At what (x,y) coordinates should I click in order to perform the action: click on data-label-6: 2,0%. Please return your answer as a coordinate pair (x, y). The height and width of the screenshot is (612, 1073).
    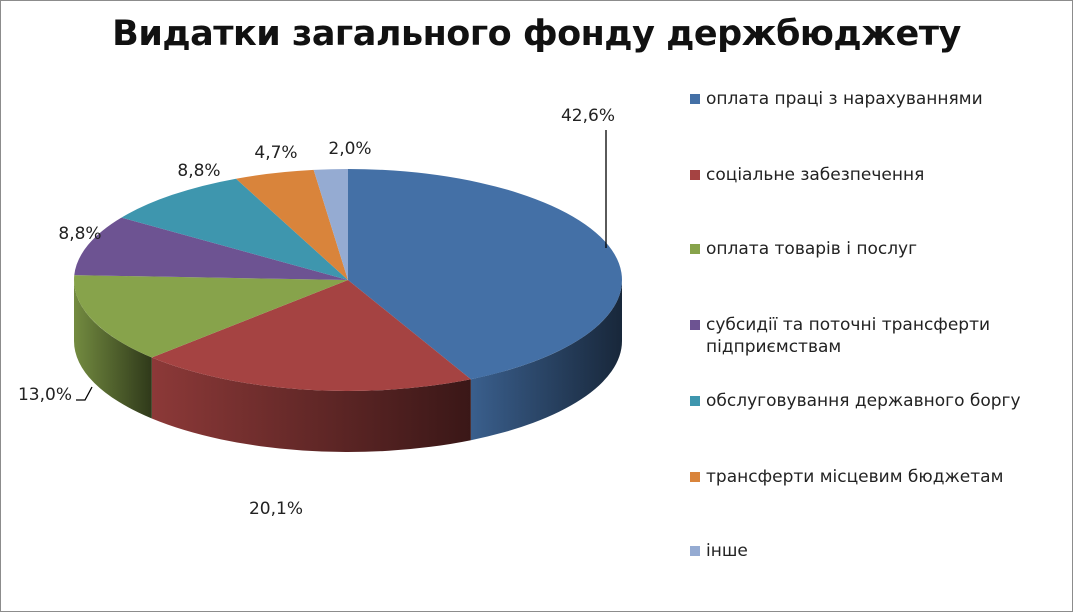
    Looking at the image, I should click on (349, 149).